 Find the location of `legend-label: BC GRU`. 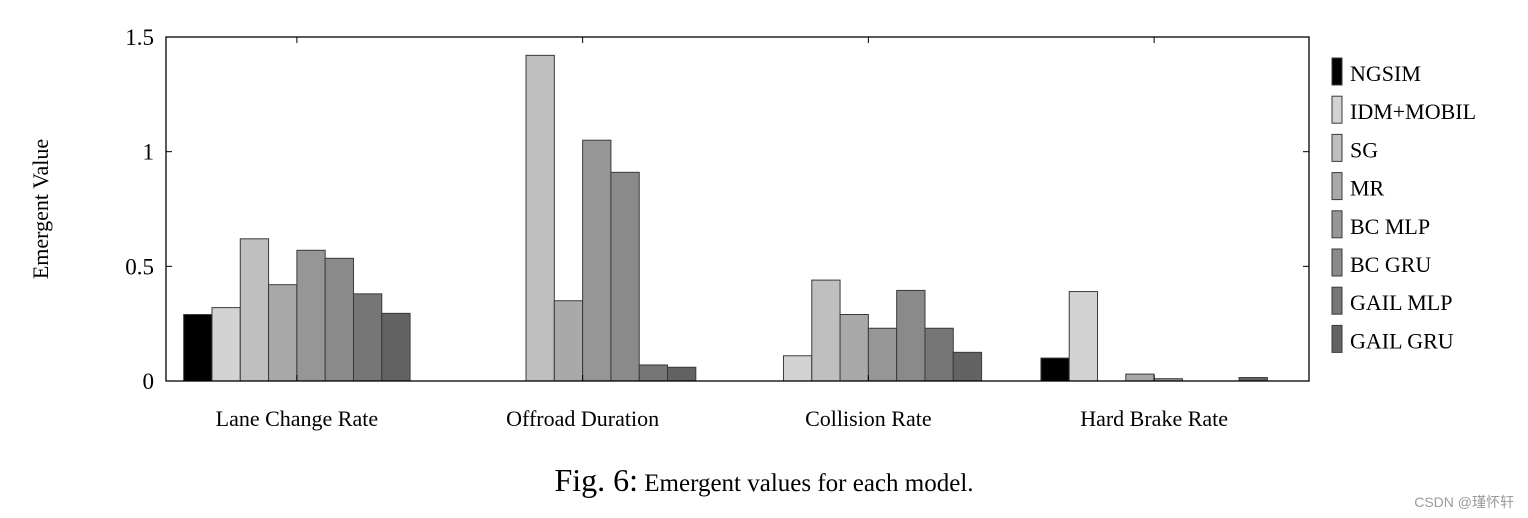

legend-label: BC GRU is located at coordinates (1390, 264).